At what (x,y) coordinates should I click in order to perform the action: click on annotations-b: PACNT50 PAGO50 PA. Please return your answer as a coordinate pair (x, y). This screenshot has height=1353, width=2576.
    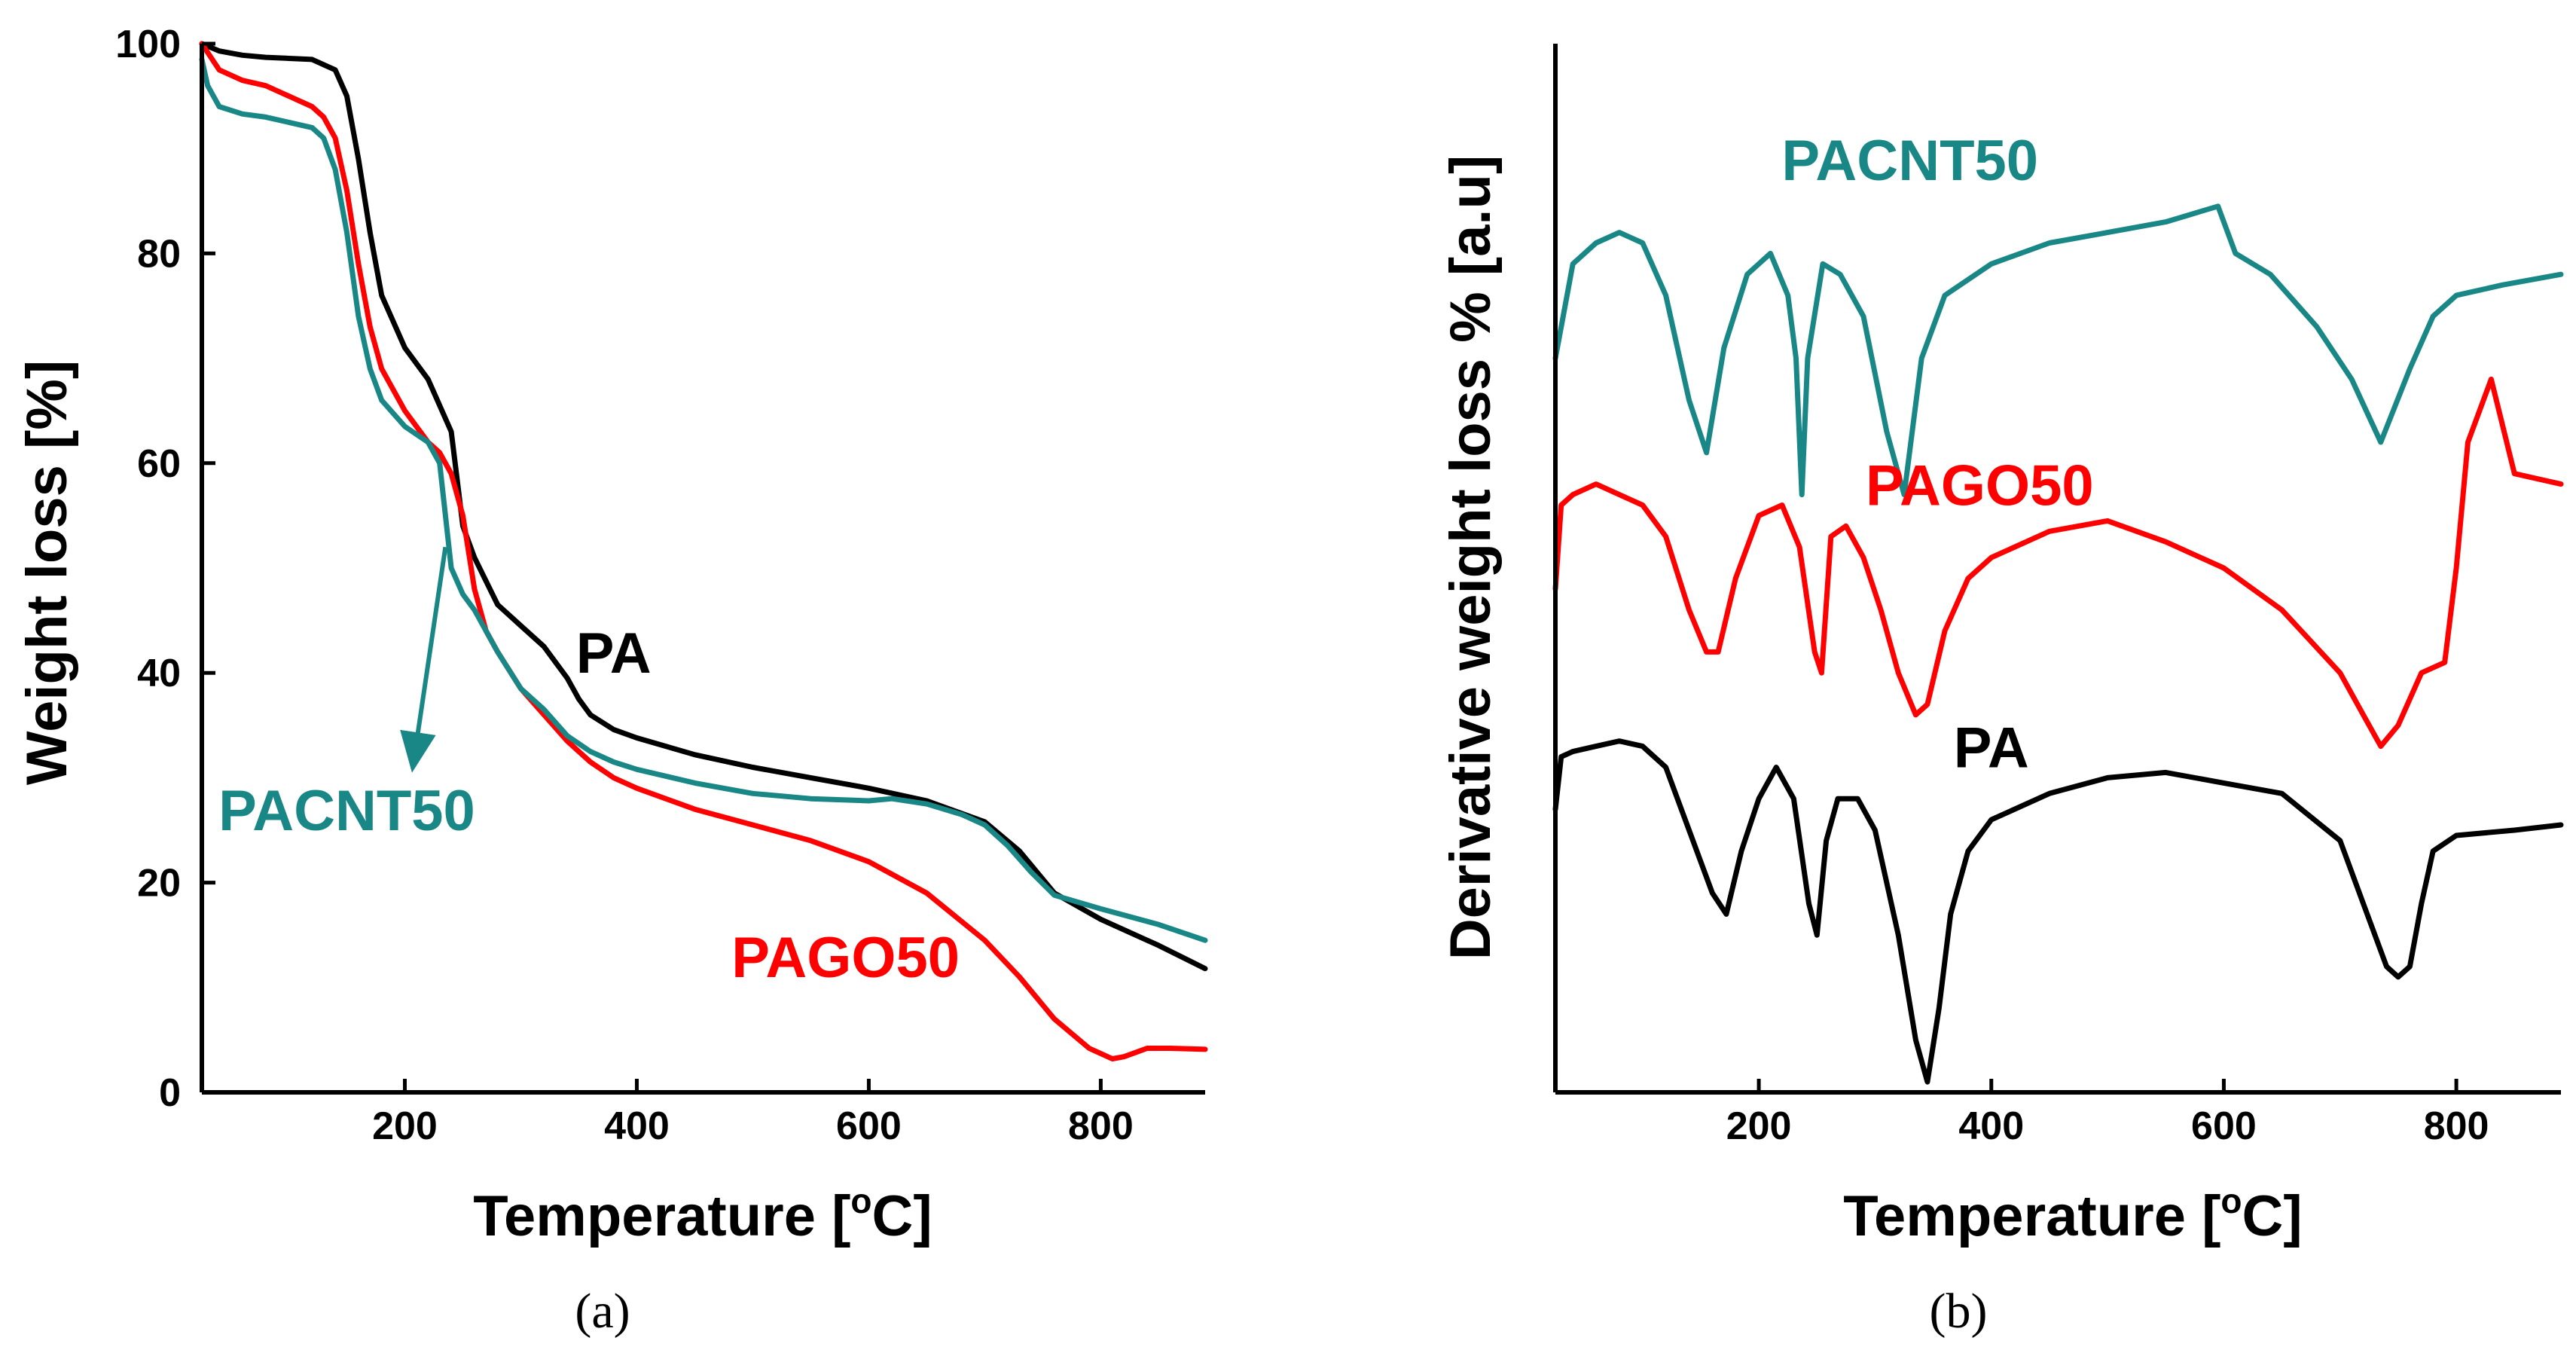
    Looking at the image, I should click on (1937, 454).